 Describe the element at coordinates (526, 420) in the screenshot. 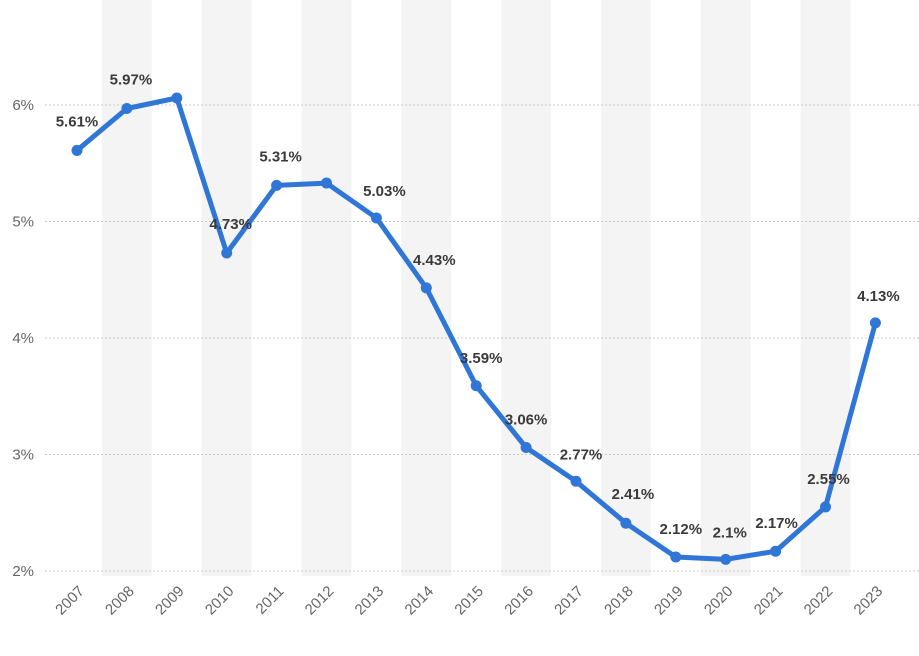

I see `data-label: 3.06%` at that location.